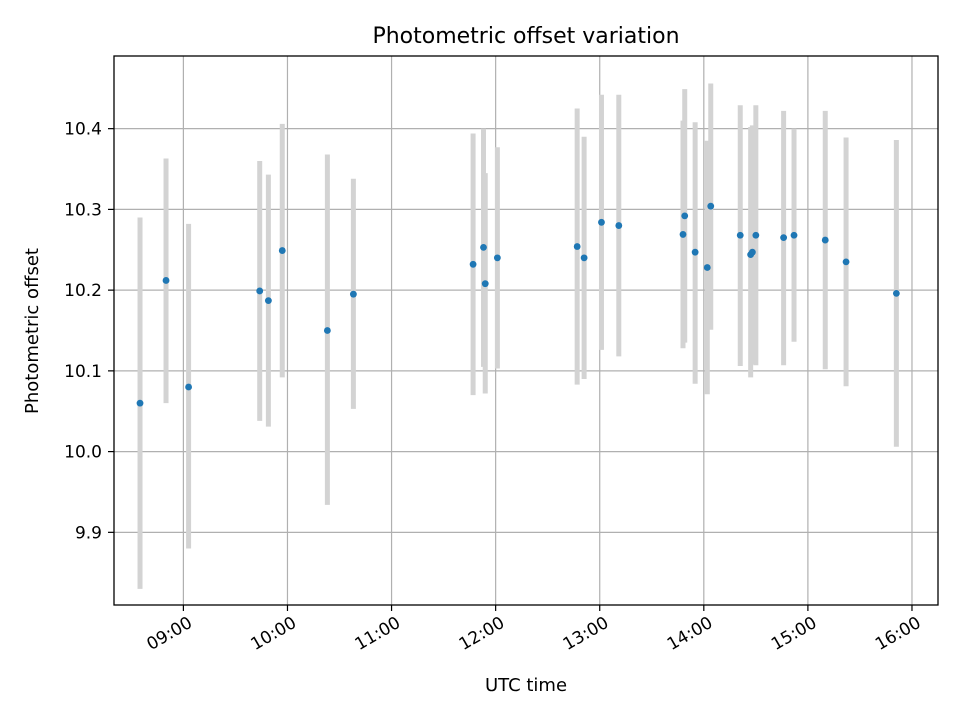  I want to click on y-tick-label: 10.4, so click(83, 130).